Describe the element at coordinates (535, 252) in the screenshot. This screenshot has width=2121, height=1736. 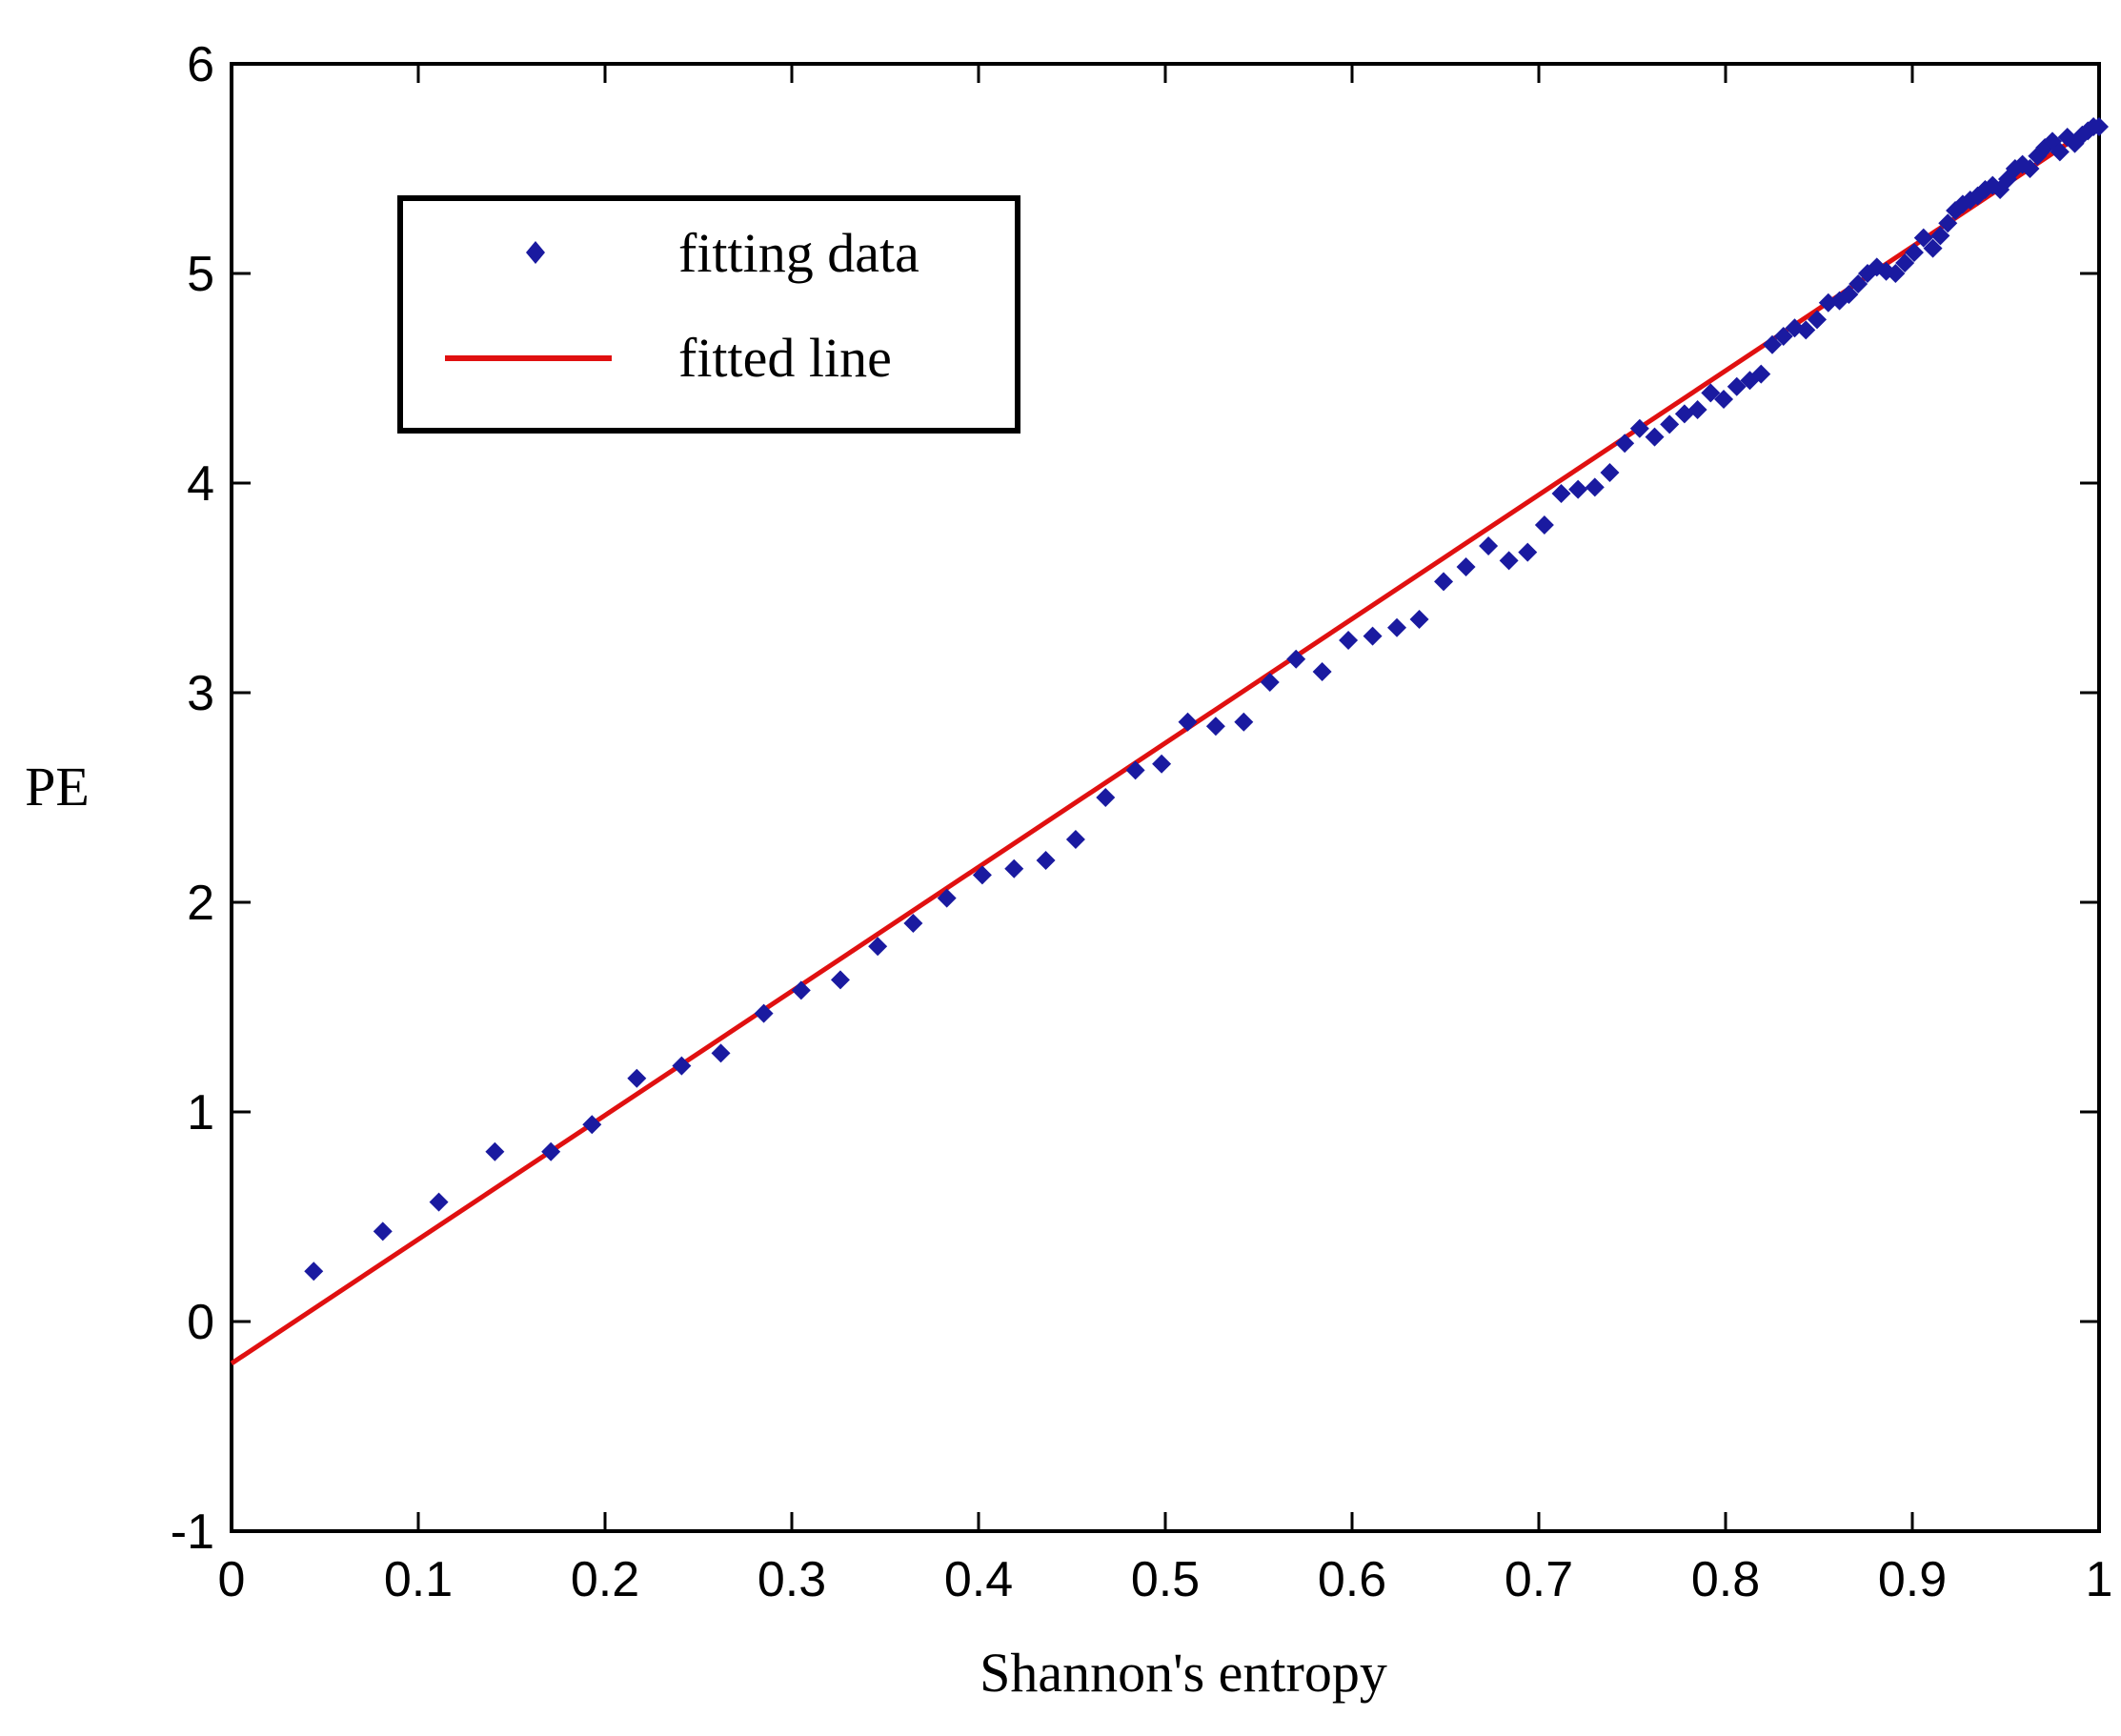
I see `legend-marker-fitting-data` at that location.